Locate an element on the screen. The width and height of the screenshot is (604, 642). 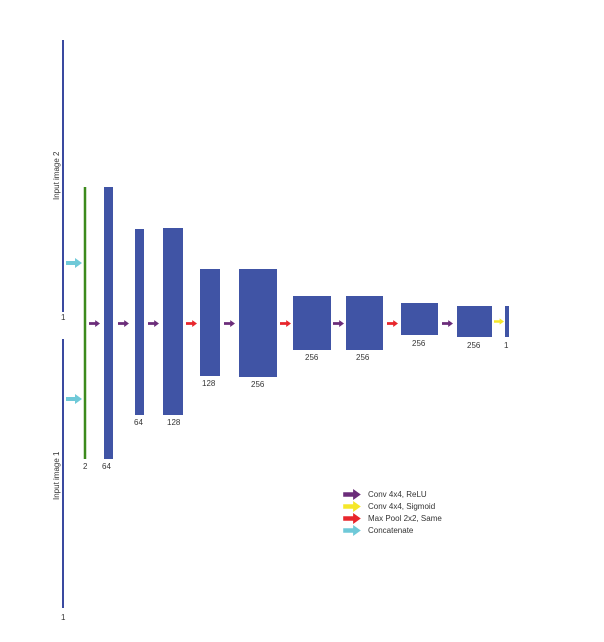
layer-6: 256 is located at coordinates (312, 329).